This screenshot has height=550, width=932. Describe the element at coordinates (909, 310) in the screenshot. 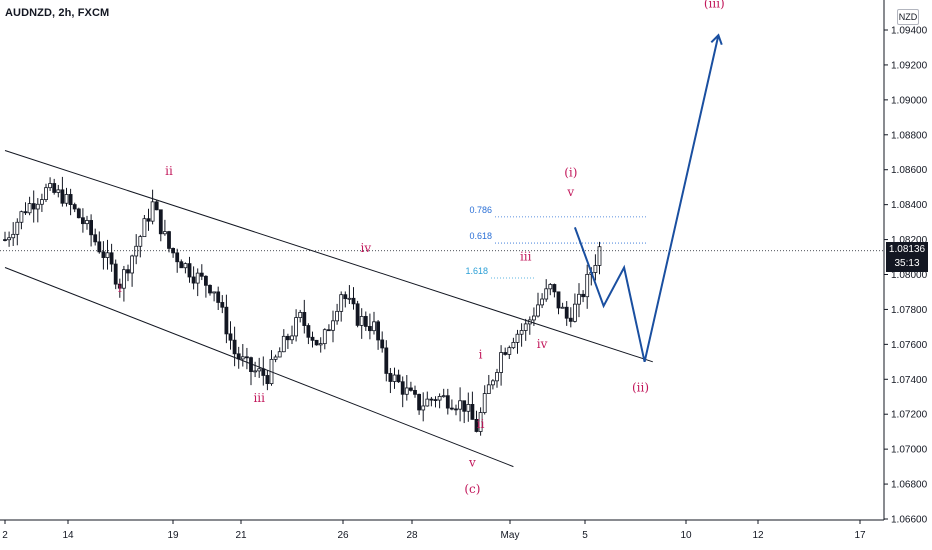

I see `price-tick-label: 1.07800` at that location.